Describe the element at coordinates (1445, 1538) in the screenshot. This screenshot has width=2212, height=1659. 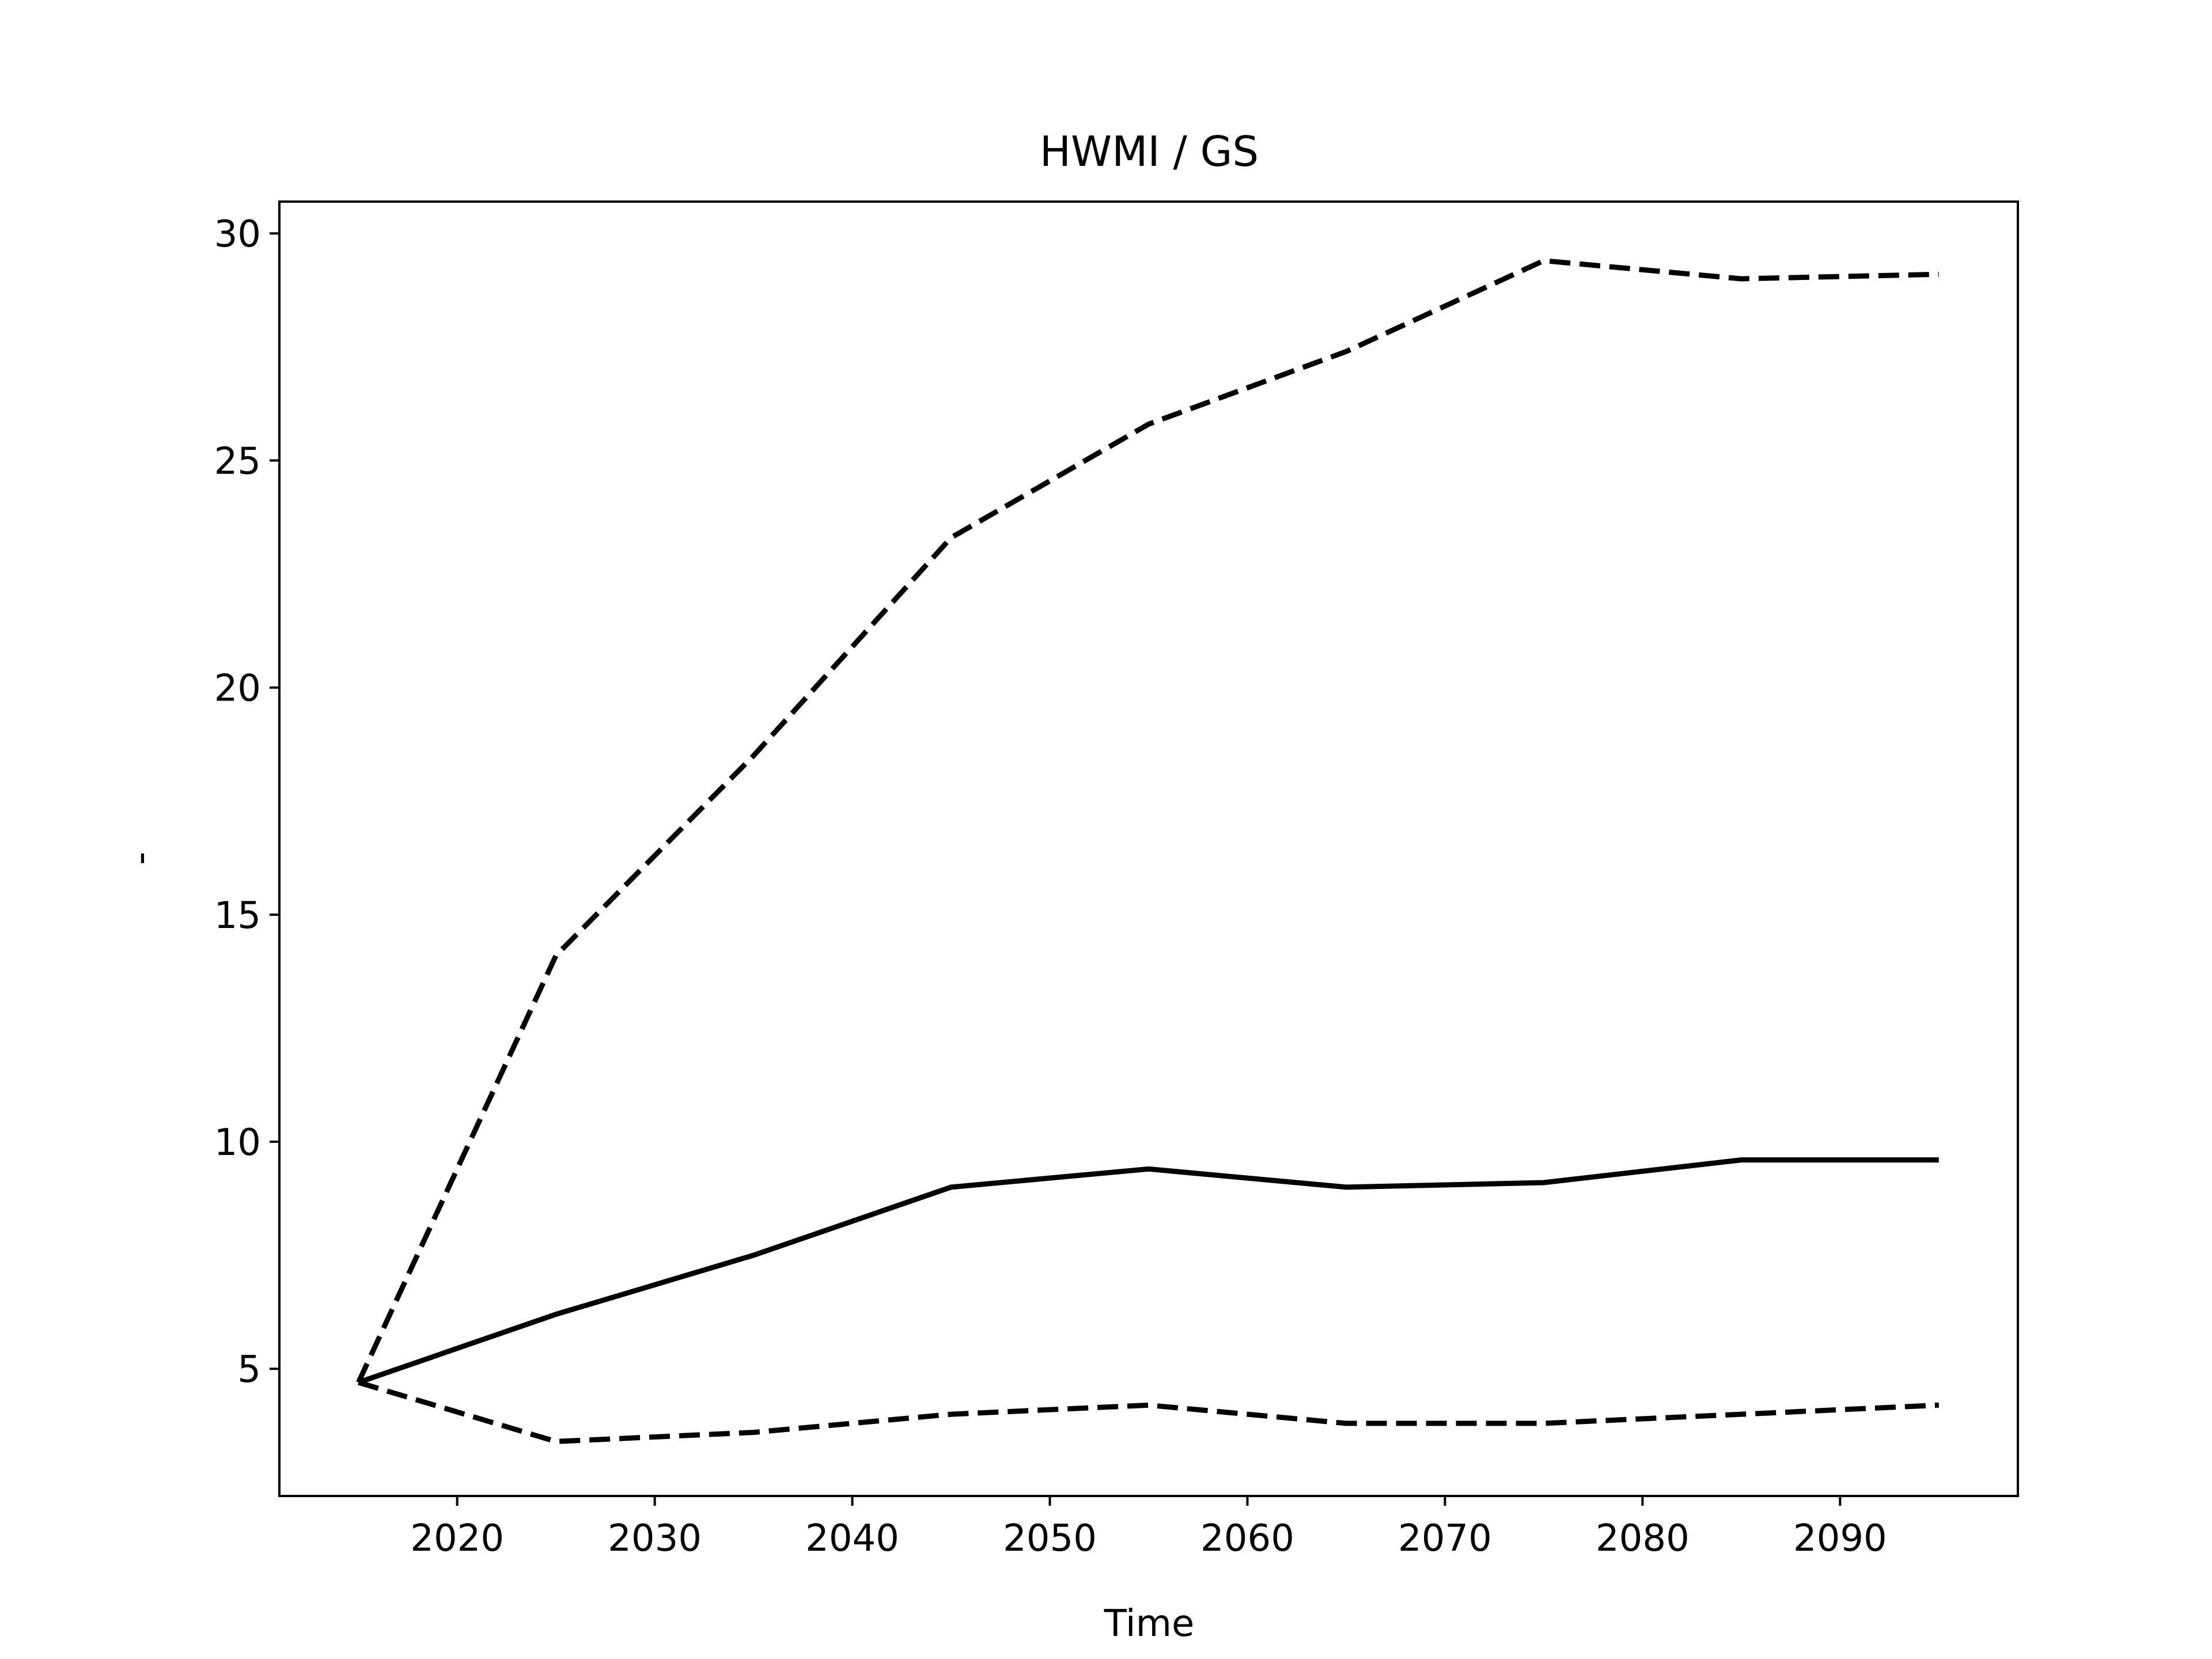
I see `x-tick-label: 2070` at that location.